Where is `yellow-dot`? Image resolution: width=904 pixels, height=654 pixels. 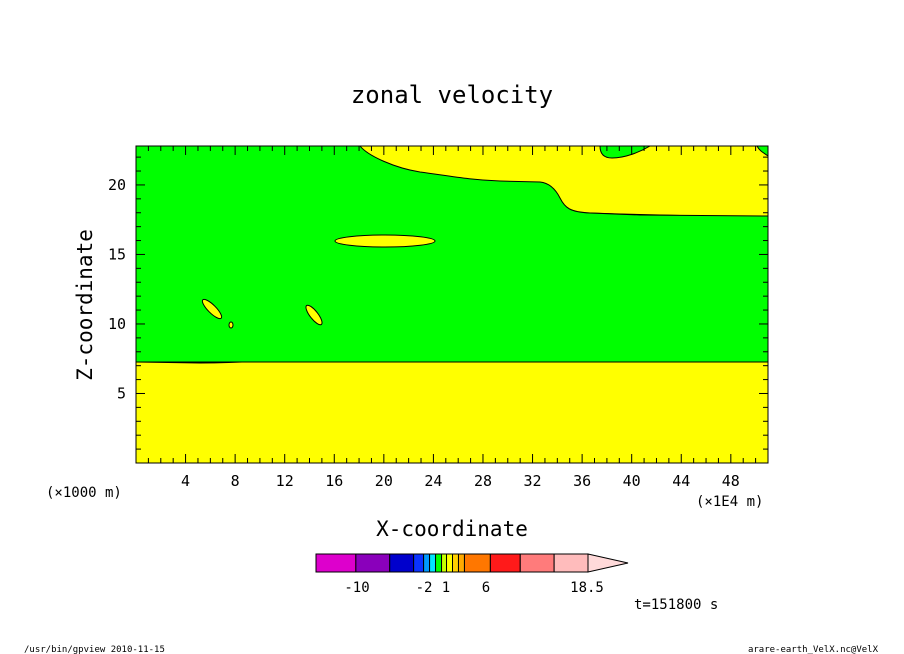 yellow-dot is located at coordinates (231, 325).